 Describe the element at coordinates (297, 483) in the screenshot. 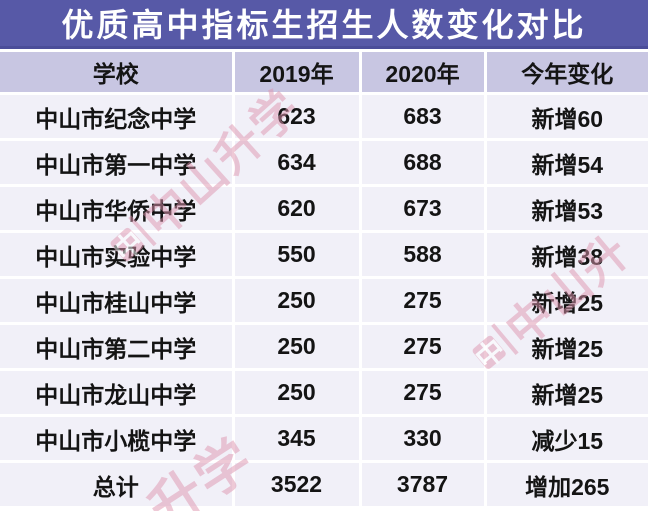

I see `value-2019-cell: 3522` at that location.